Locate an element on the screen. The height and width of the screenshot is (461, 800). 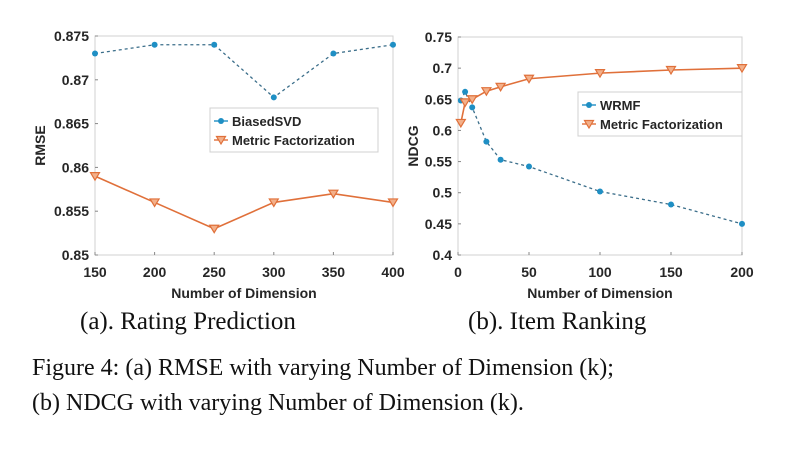
legend-item: WRMF is located at coordinates (611, 105).